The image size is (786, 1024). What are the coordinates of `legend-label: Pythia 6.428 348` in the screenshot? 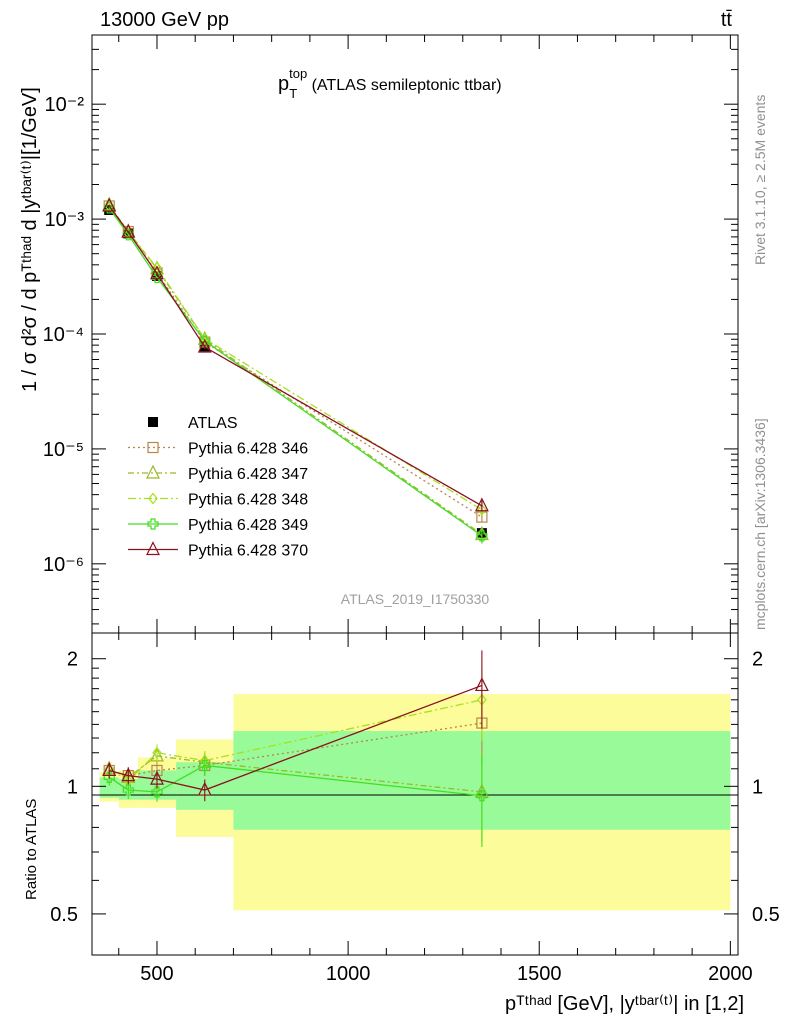 It's located at (248, 500).